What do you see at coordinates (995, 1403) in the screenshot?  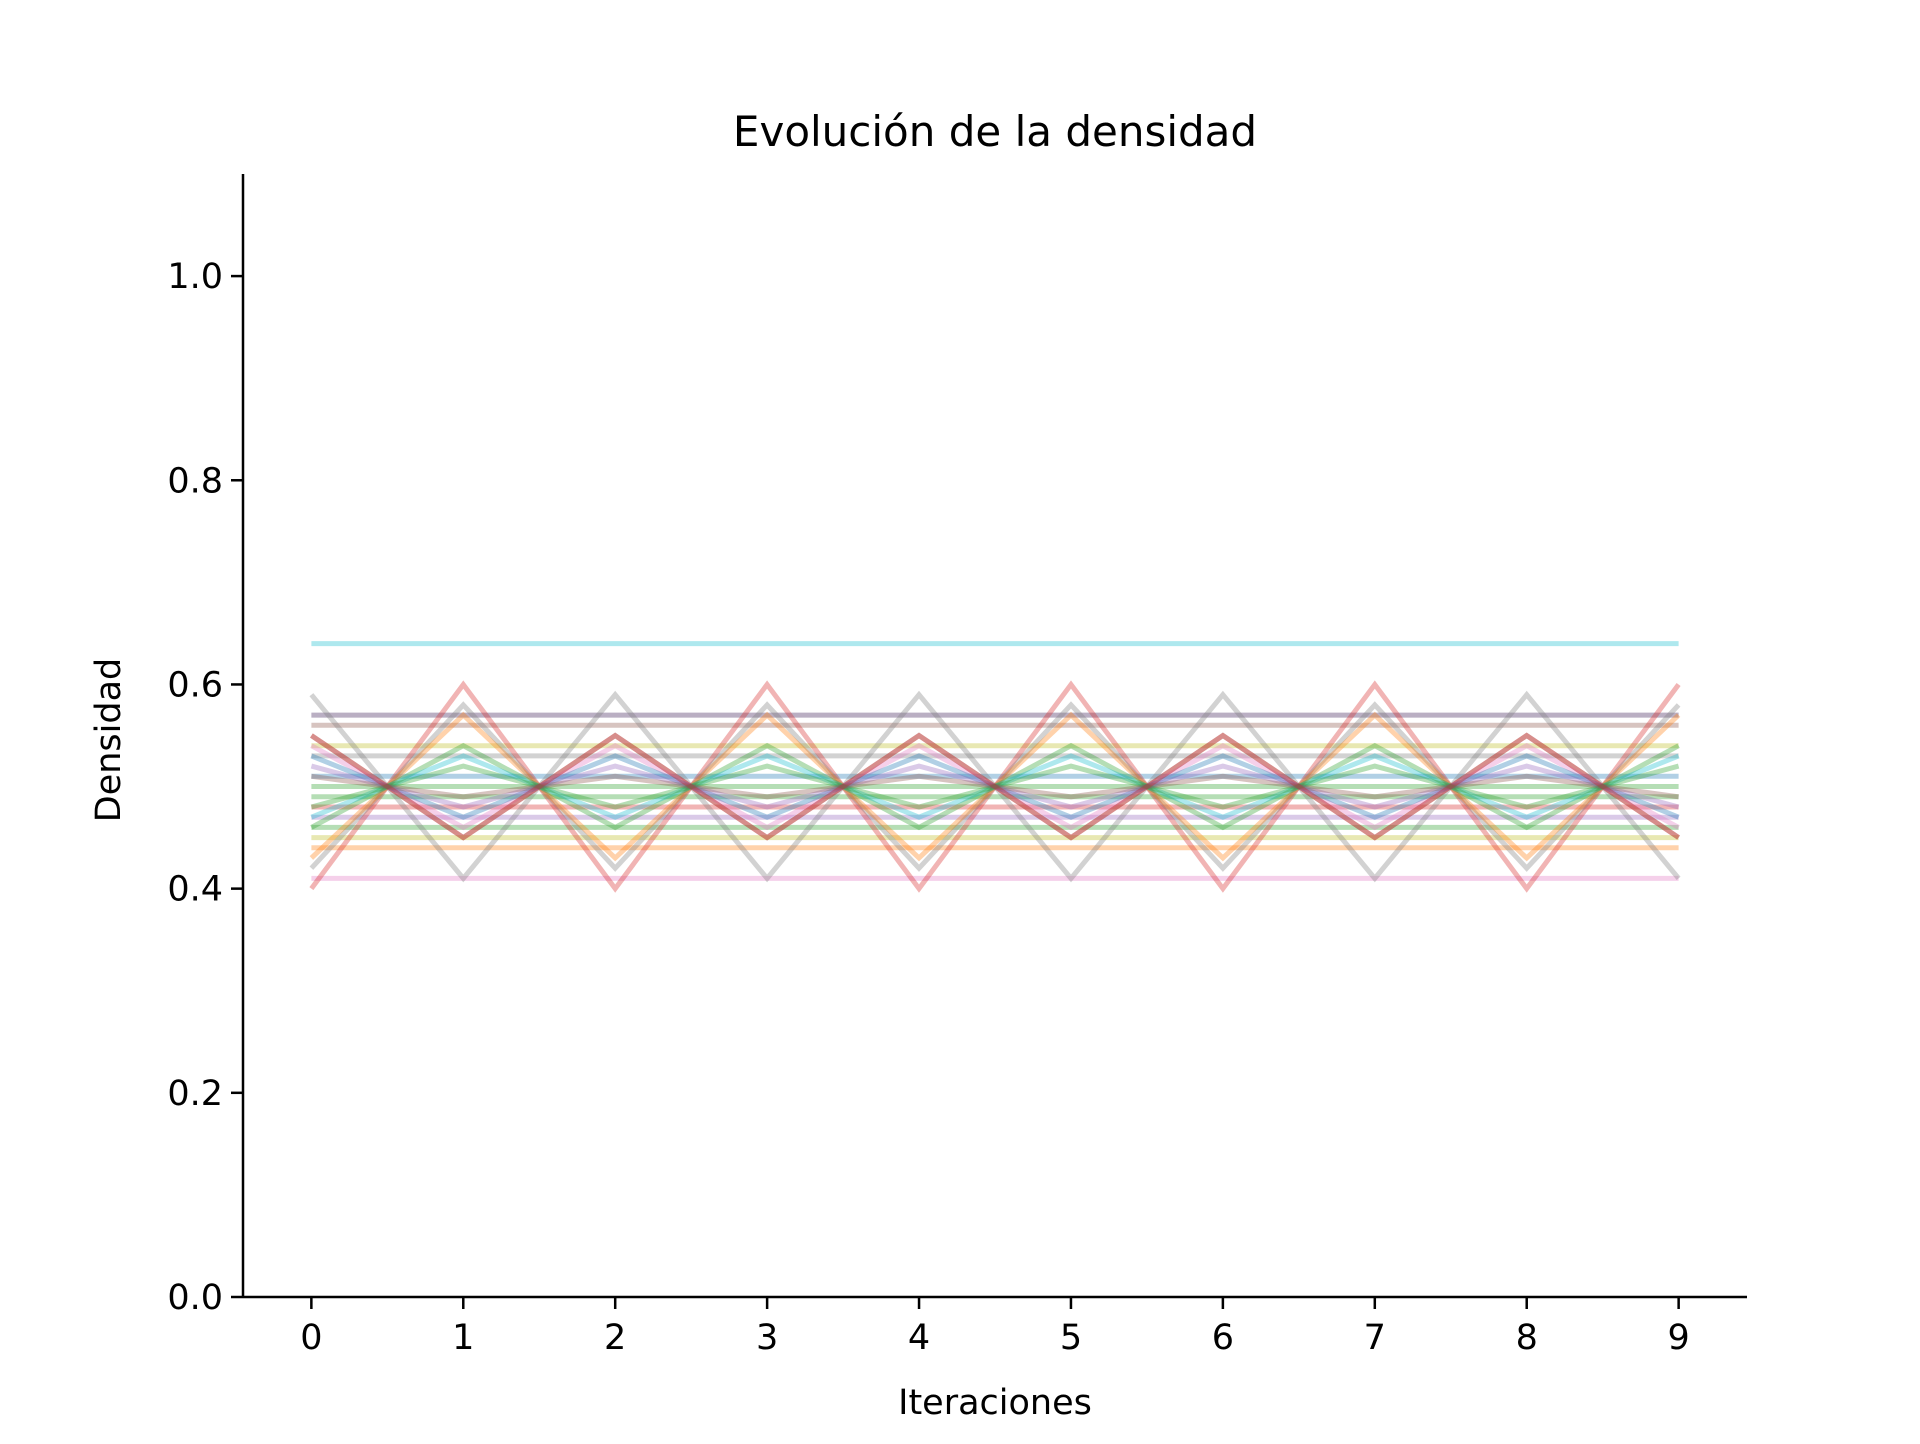 I see `x-axis-label: Iteraciones` at bounding box center [995, 1403].